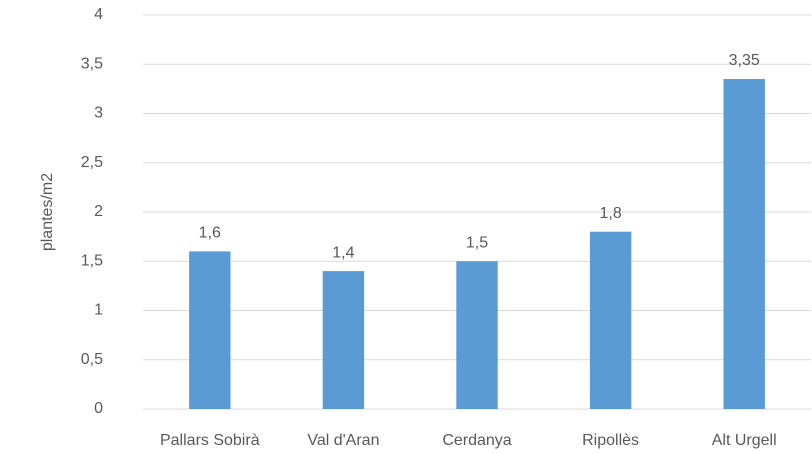 The height and width of the screenshot is (454, 812). Describe the element at coordinates (98, 14) in the screenshot. I see `y-tick-label: 4` at that location.